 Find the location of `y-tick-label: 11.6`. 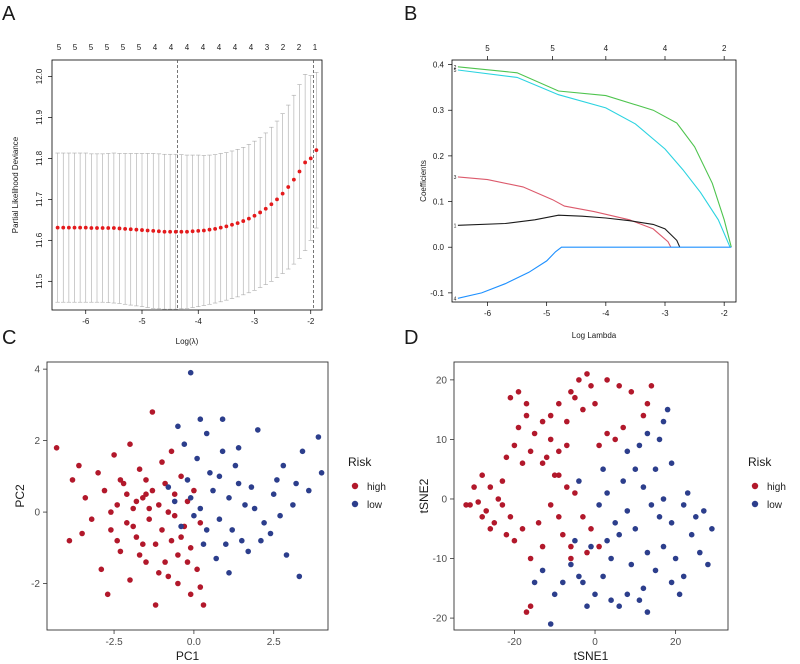

y-tick-label: 11.6 is located at coordinates (39, 240).